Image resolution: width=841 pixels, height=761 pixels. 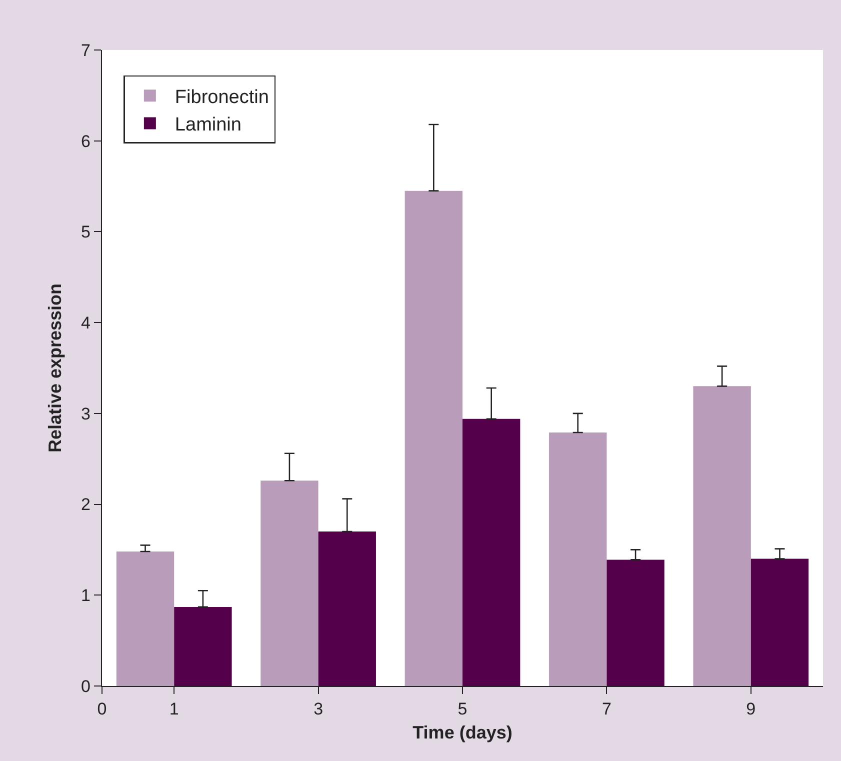 What do you see at coordinates (55, 368) in the screenshot?
I see `y-axis-title: Relative expression` at bounding box center [55, 368].